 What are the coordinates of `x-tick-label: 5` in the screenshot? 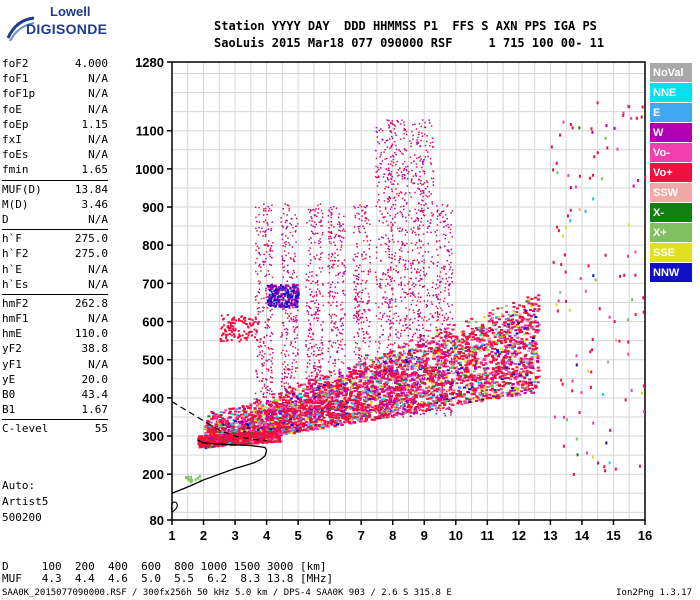 It's located at (298, 535).